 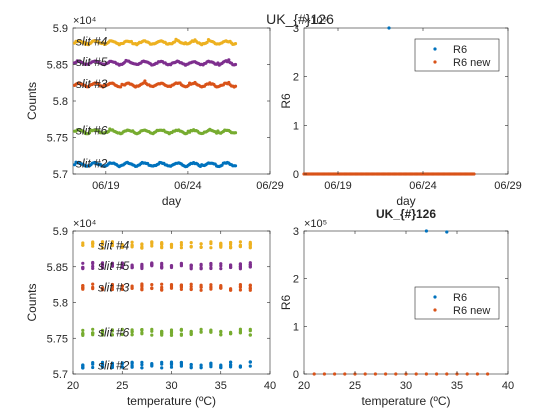 I want to click on y-tick-label: 5.75, so click(x=57, y=139).